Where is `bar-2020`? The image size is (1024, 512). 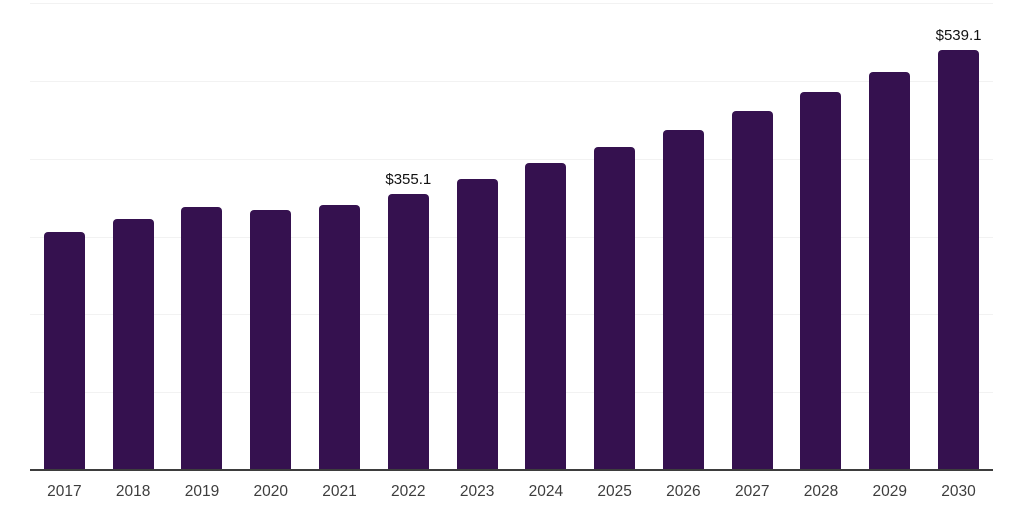 bar-2020 is located at coordinates (271, 339).